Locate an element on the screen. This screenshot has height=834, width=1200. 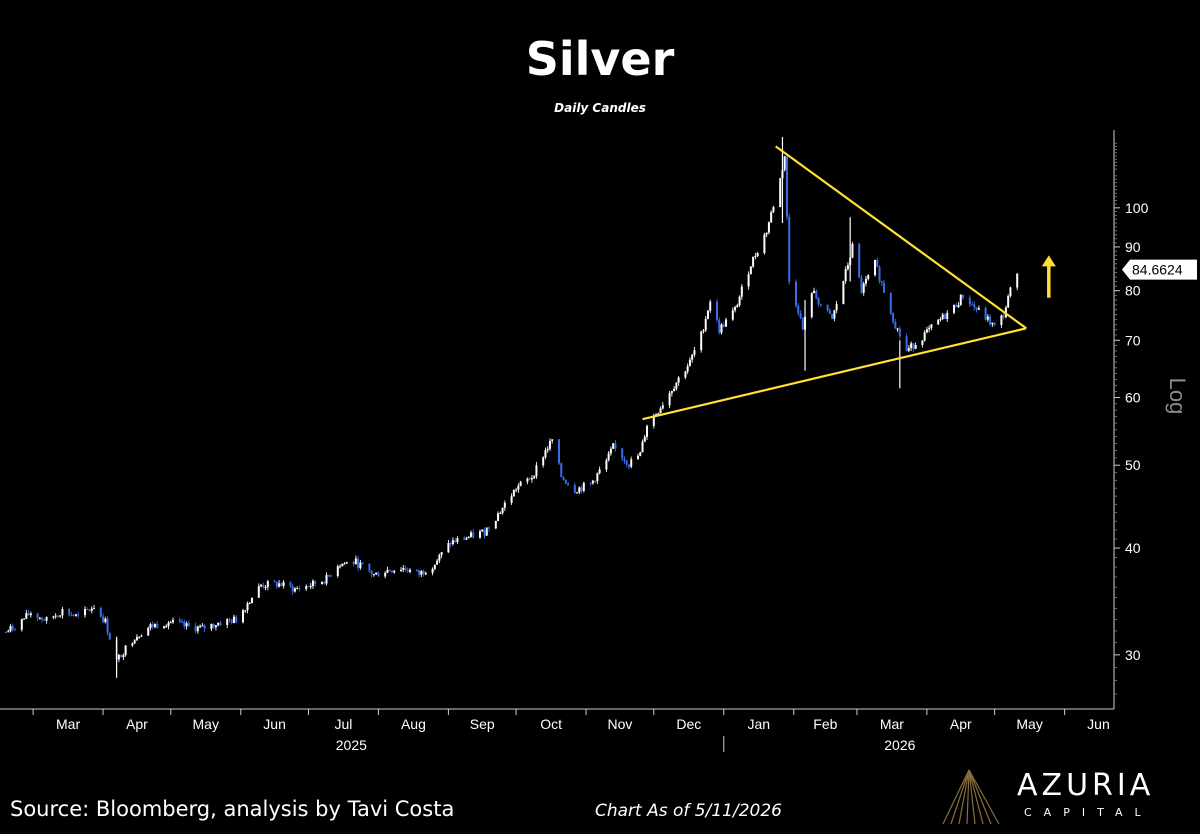
upper-trendline is located at coordinates (901, 237).